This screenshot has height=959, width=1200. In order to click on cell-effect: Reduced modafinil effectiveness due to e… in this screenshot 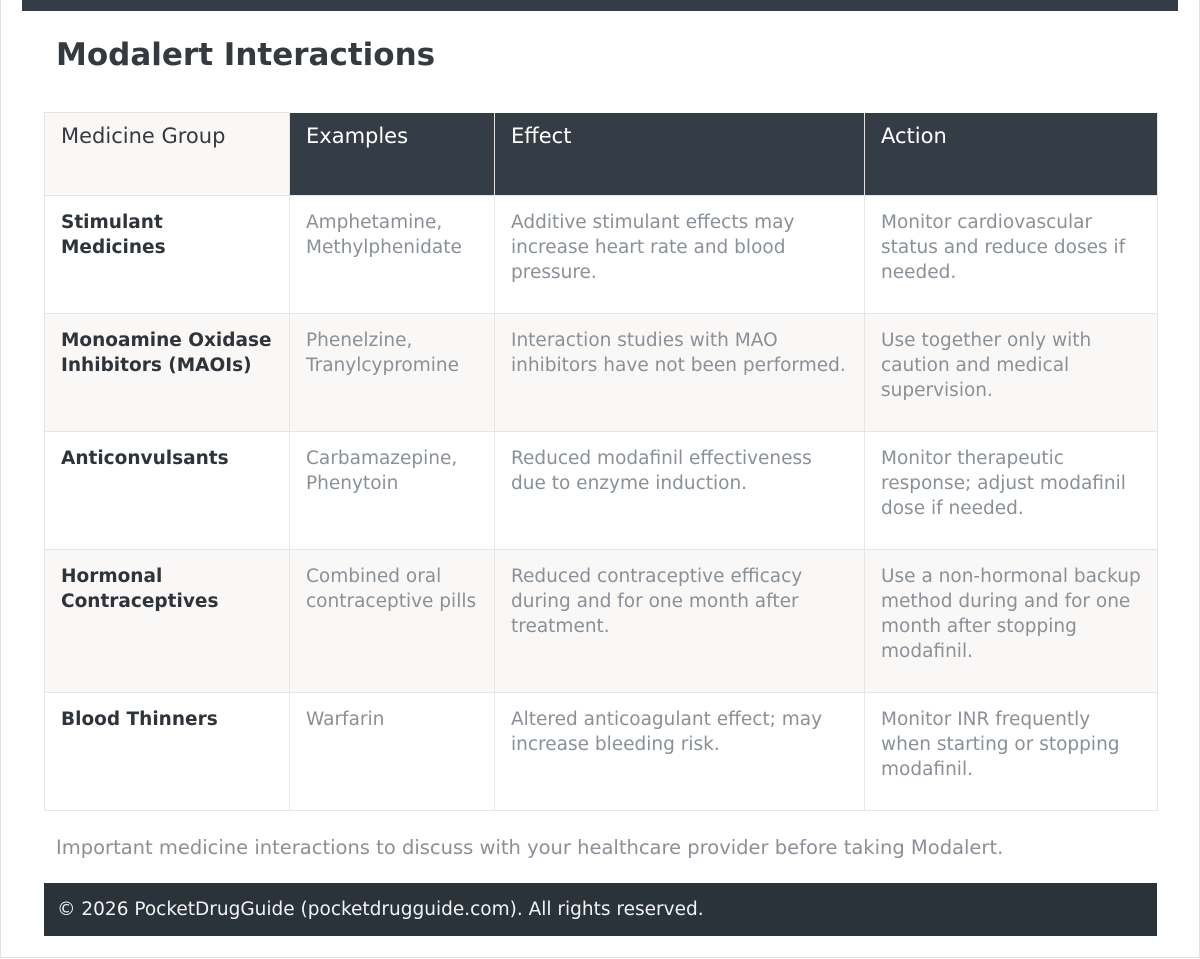, I will do `click(679, 490)`.